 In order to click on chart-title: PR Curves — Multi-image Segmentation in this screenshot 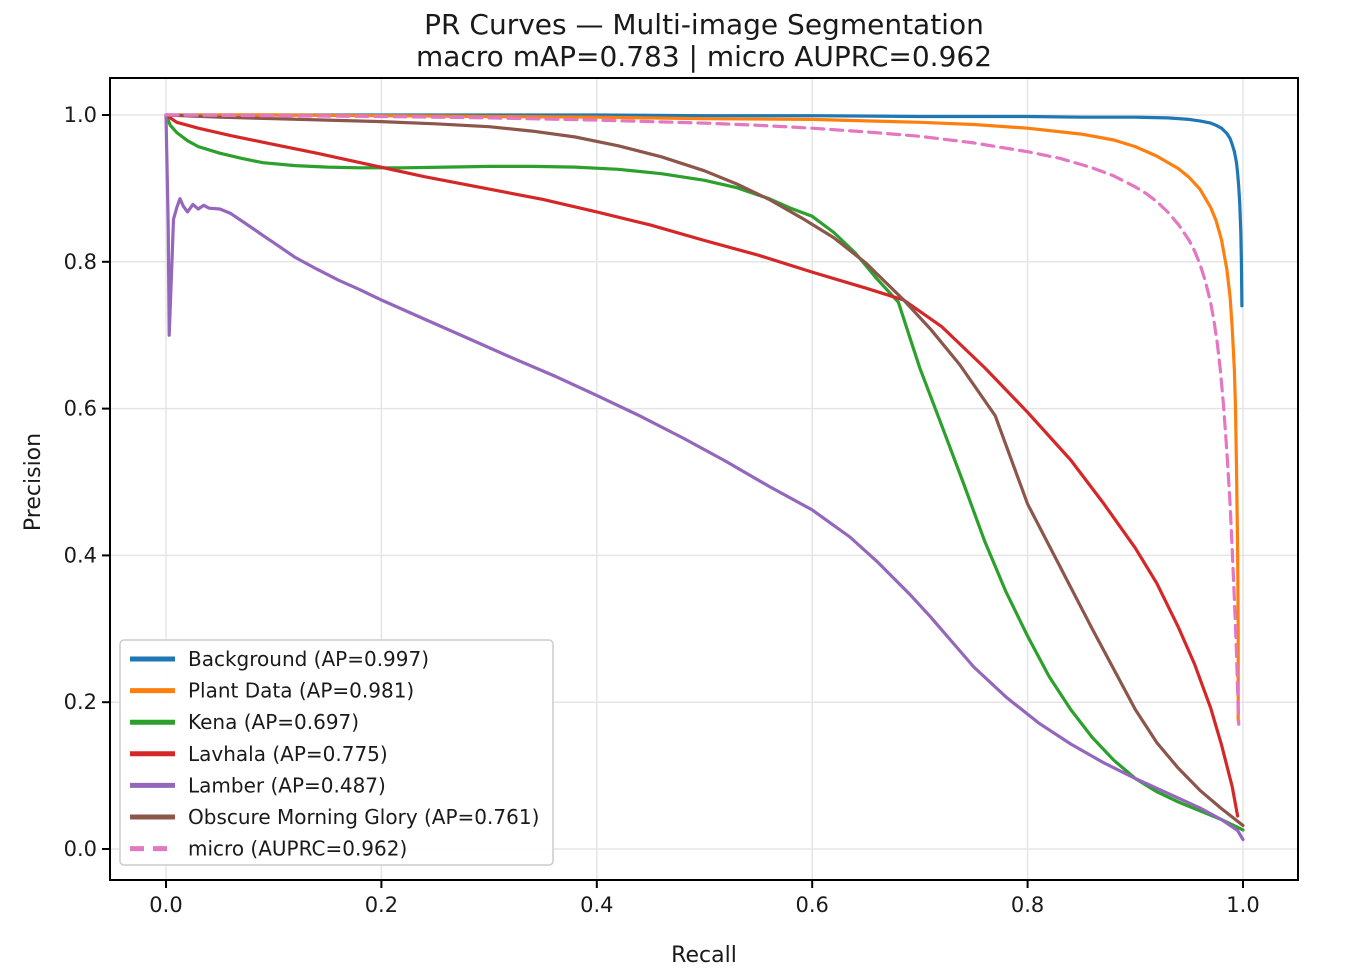, I will do `click(704, 24)`.